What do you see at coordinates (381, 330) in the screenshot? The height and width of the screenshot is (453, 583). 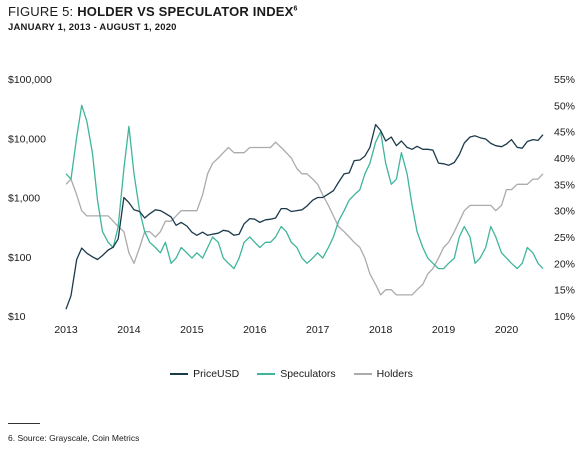 I see `x-tick-label: 2018` at bounding box center [381, 330].